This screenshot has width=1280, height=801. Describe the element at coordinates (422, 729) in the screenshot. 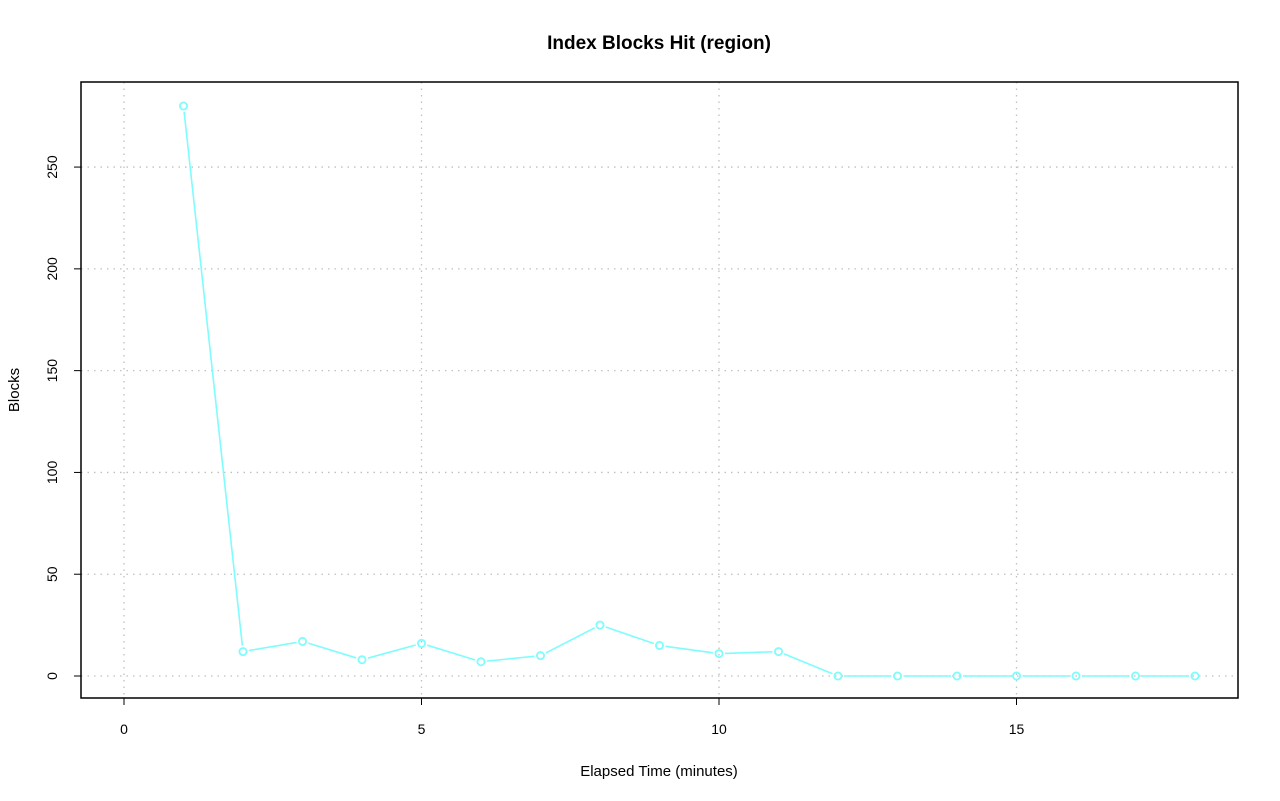

I see `x-tick-label: 5` at that location.